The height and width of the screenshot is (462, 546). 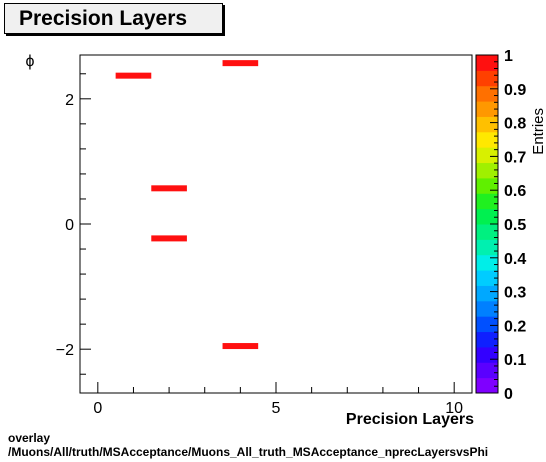 I want to click on colorbar-tick-label: 0.1, so click(x=515, y=360).